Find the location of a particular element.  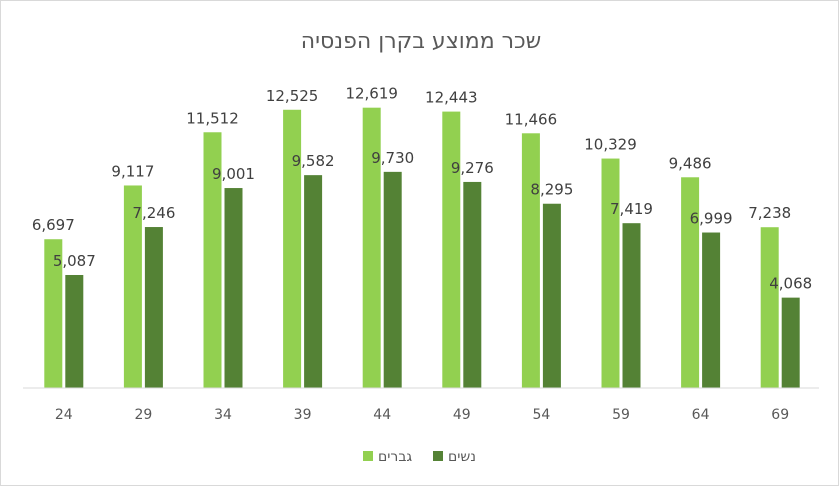

x-tick-label: 24 is located at coordinates (64, 415).